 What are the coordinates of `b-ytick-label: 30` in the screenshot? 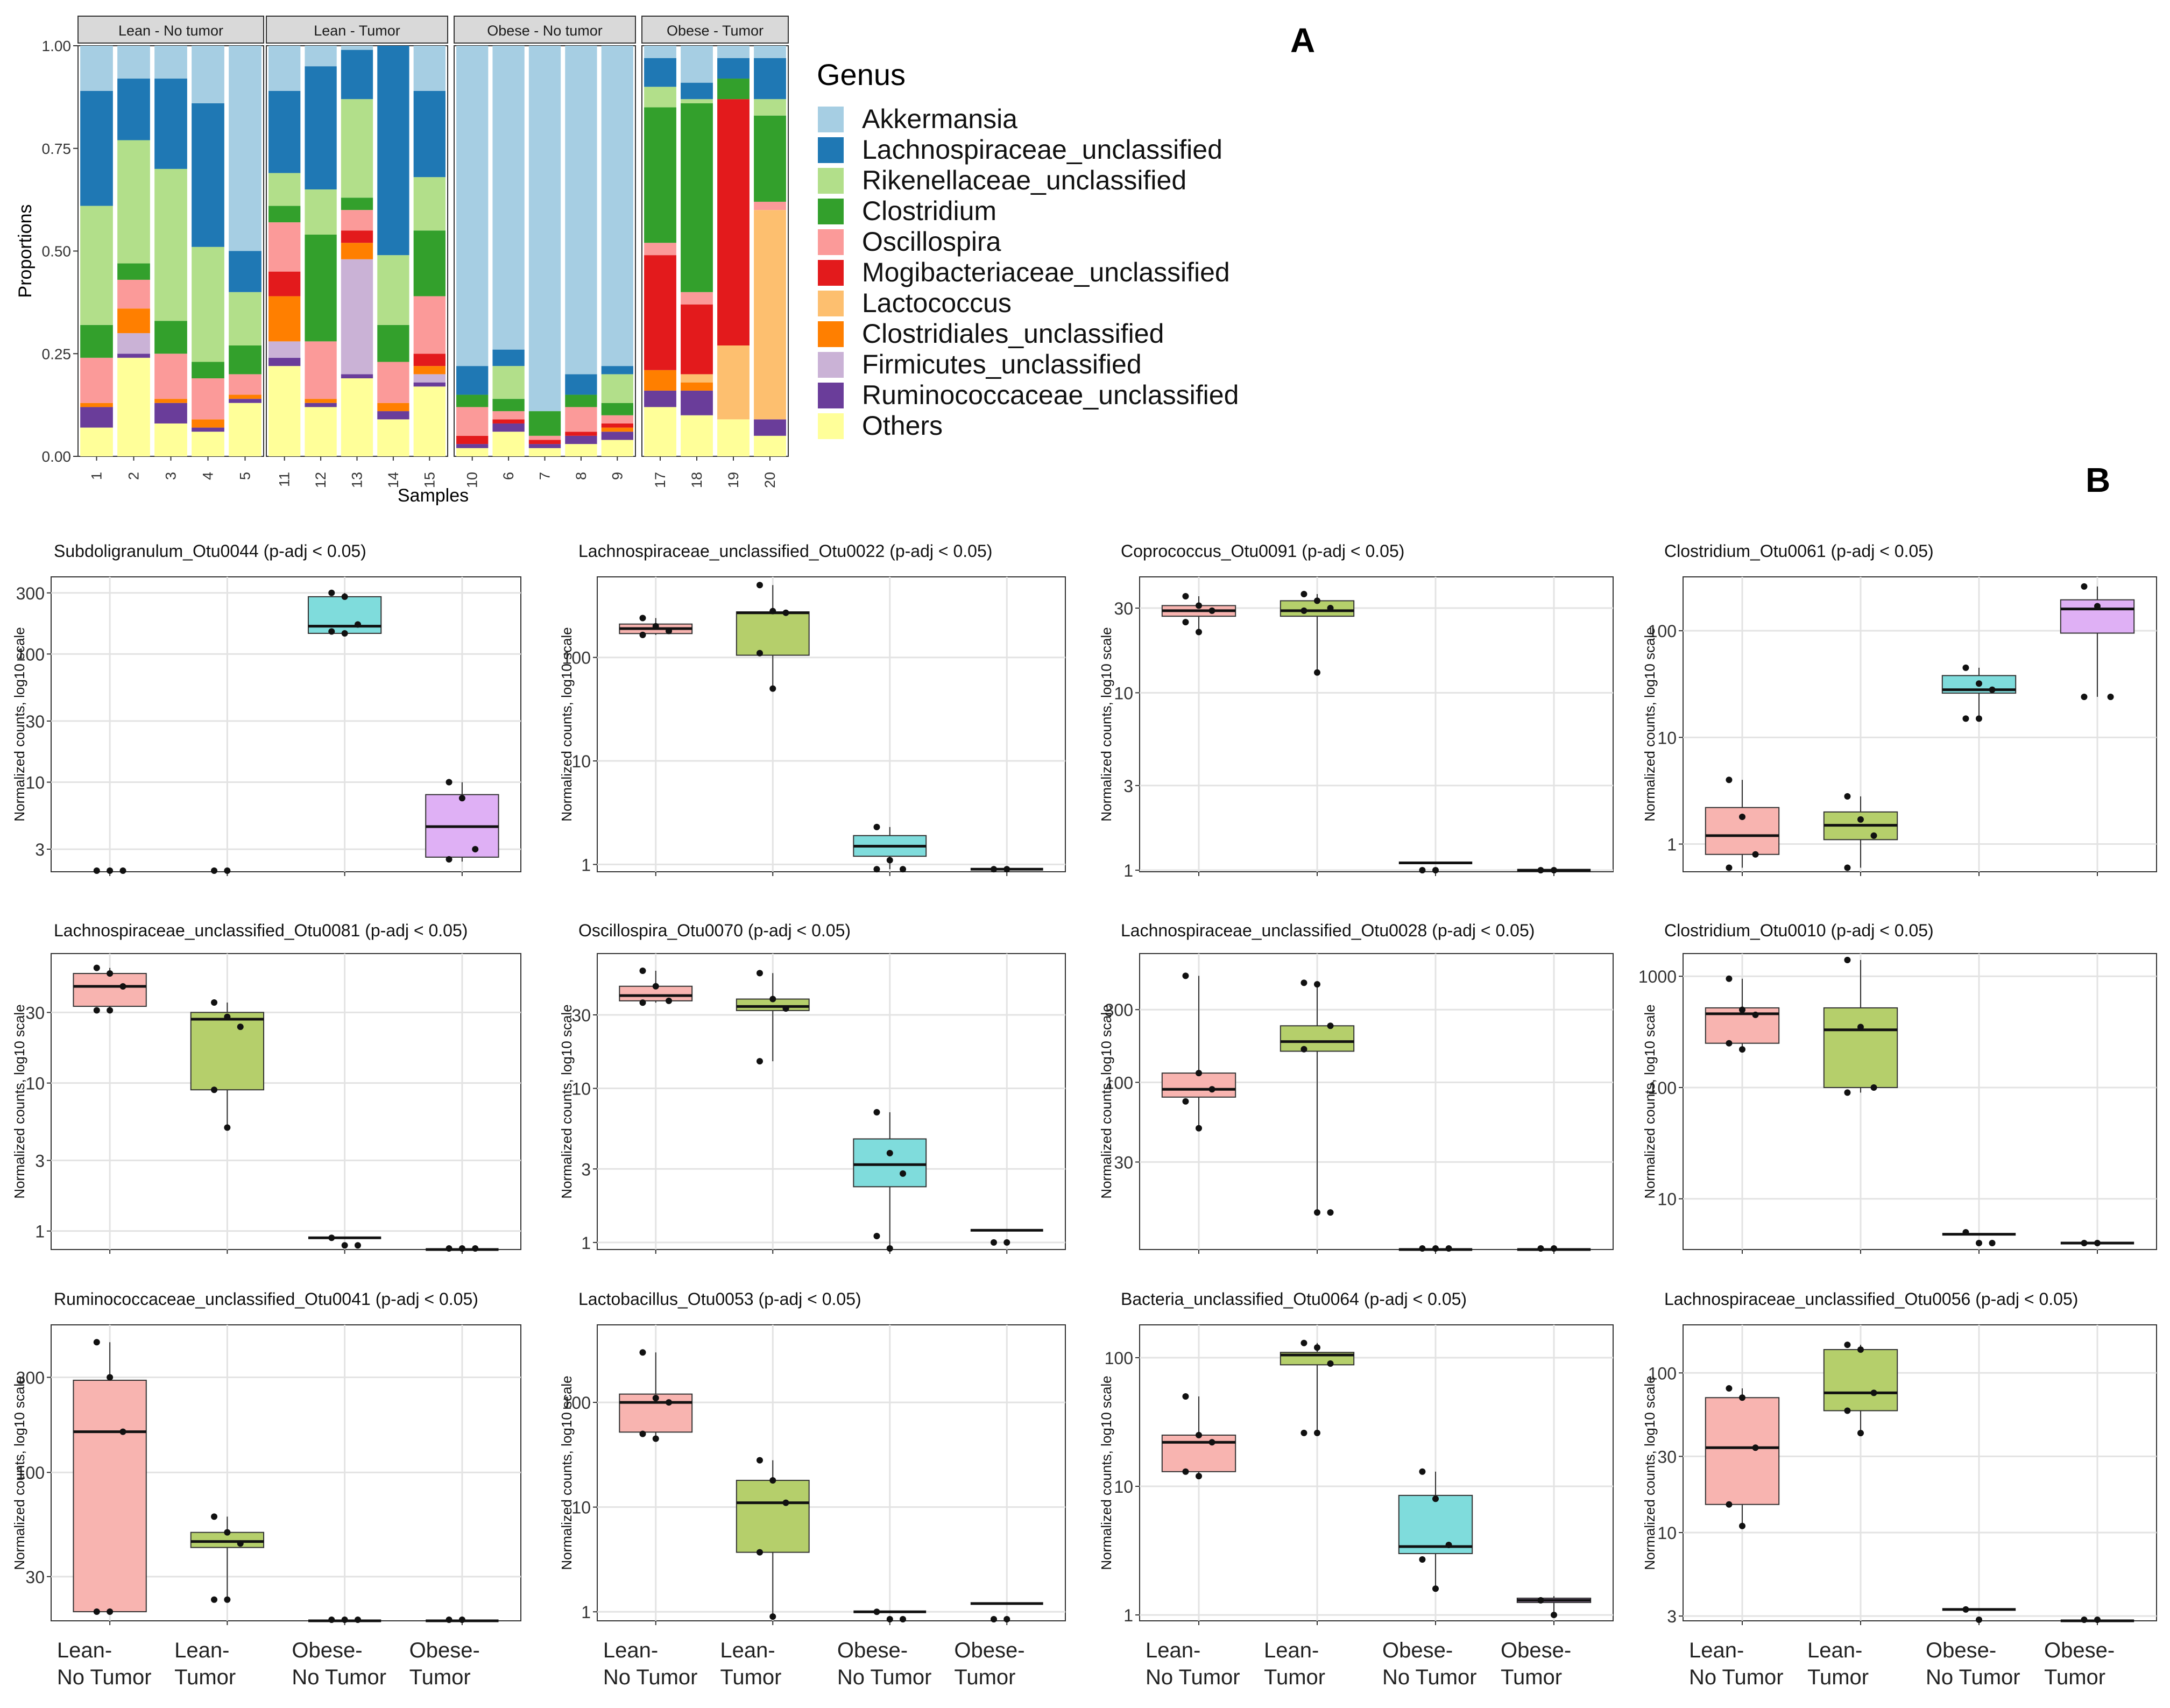 It's located at (1667, 1456).